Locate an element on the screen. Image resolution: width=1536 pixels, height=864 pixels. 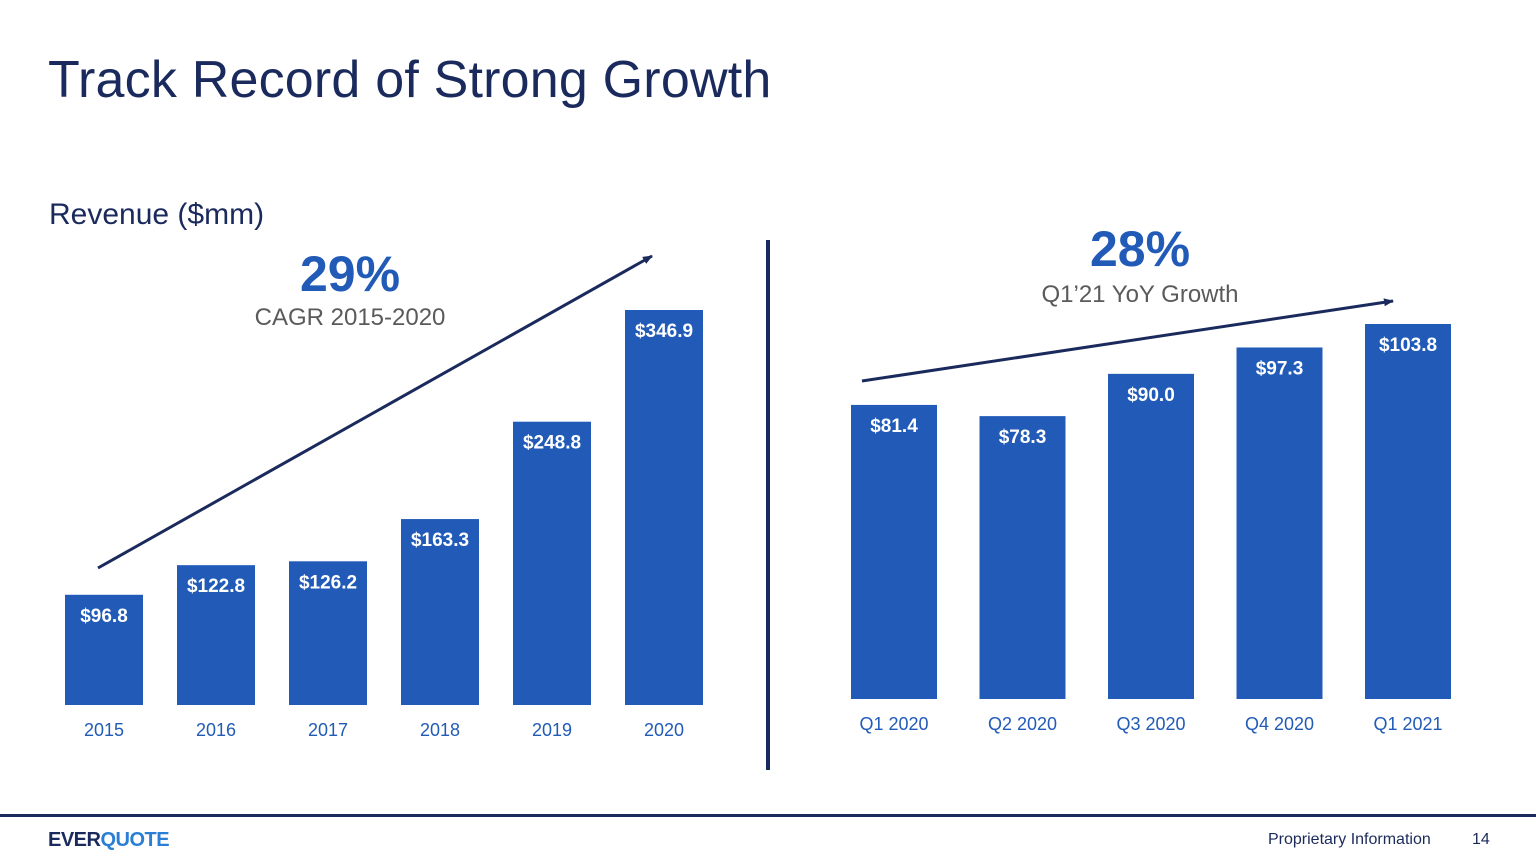
bar-value-label: $126.2 is located at coordinates (328, 582).